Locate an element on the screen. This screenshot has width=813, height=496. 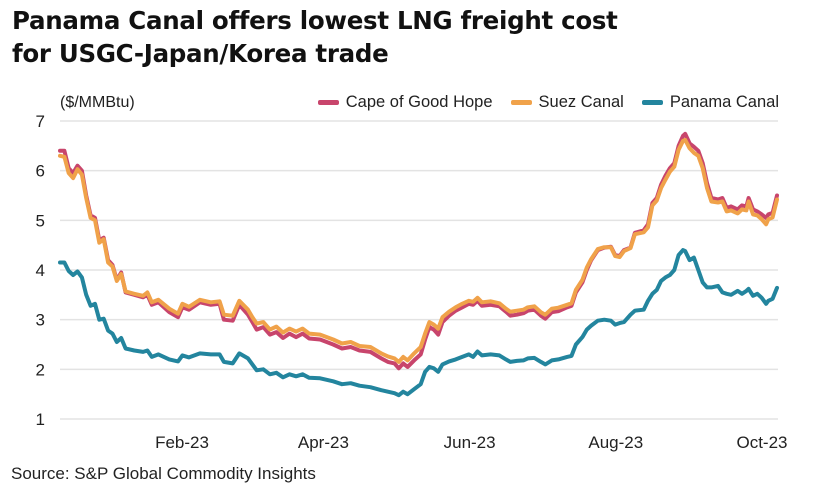
source-note: Source: S&P Global Commodity Insights is located at coordinates (163, 473).